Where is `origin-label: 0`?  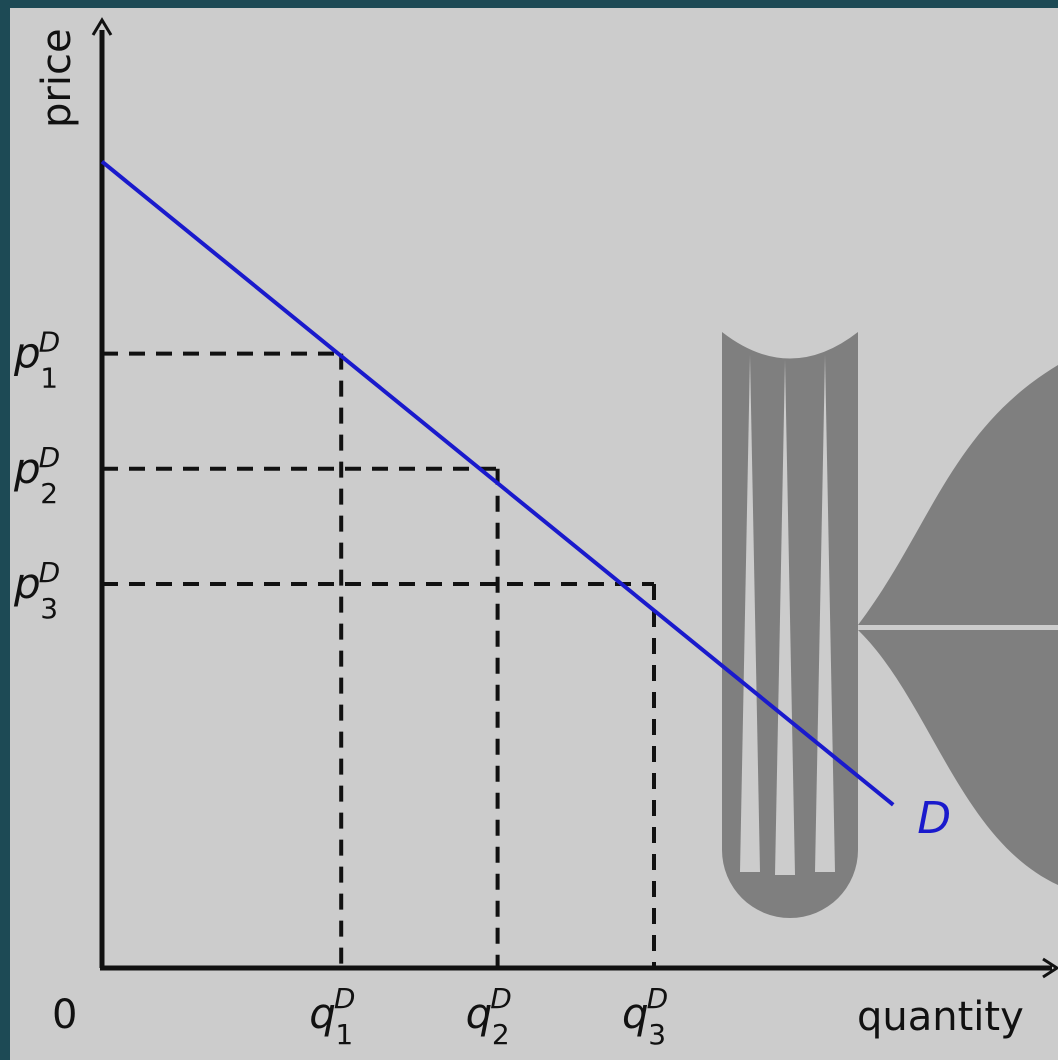 origin-label: 0 is located at coordinates (64, 1015).